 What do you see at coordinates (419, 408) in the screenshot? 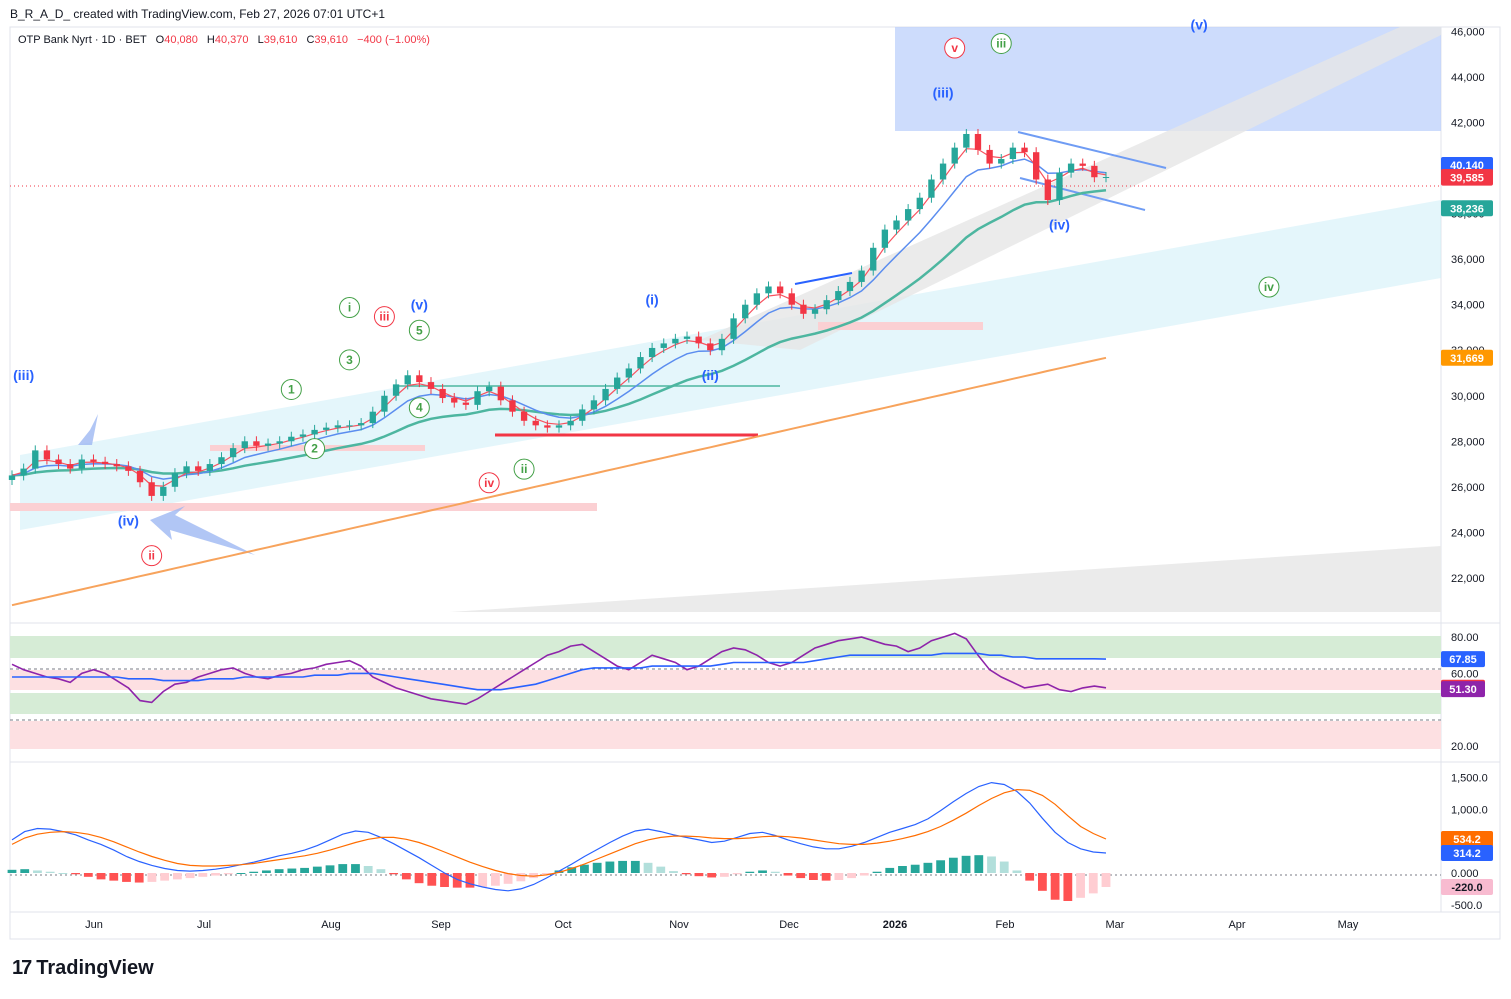
I see `wave-label: 4` at bounding box center [419, 408].